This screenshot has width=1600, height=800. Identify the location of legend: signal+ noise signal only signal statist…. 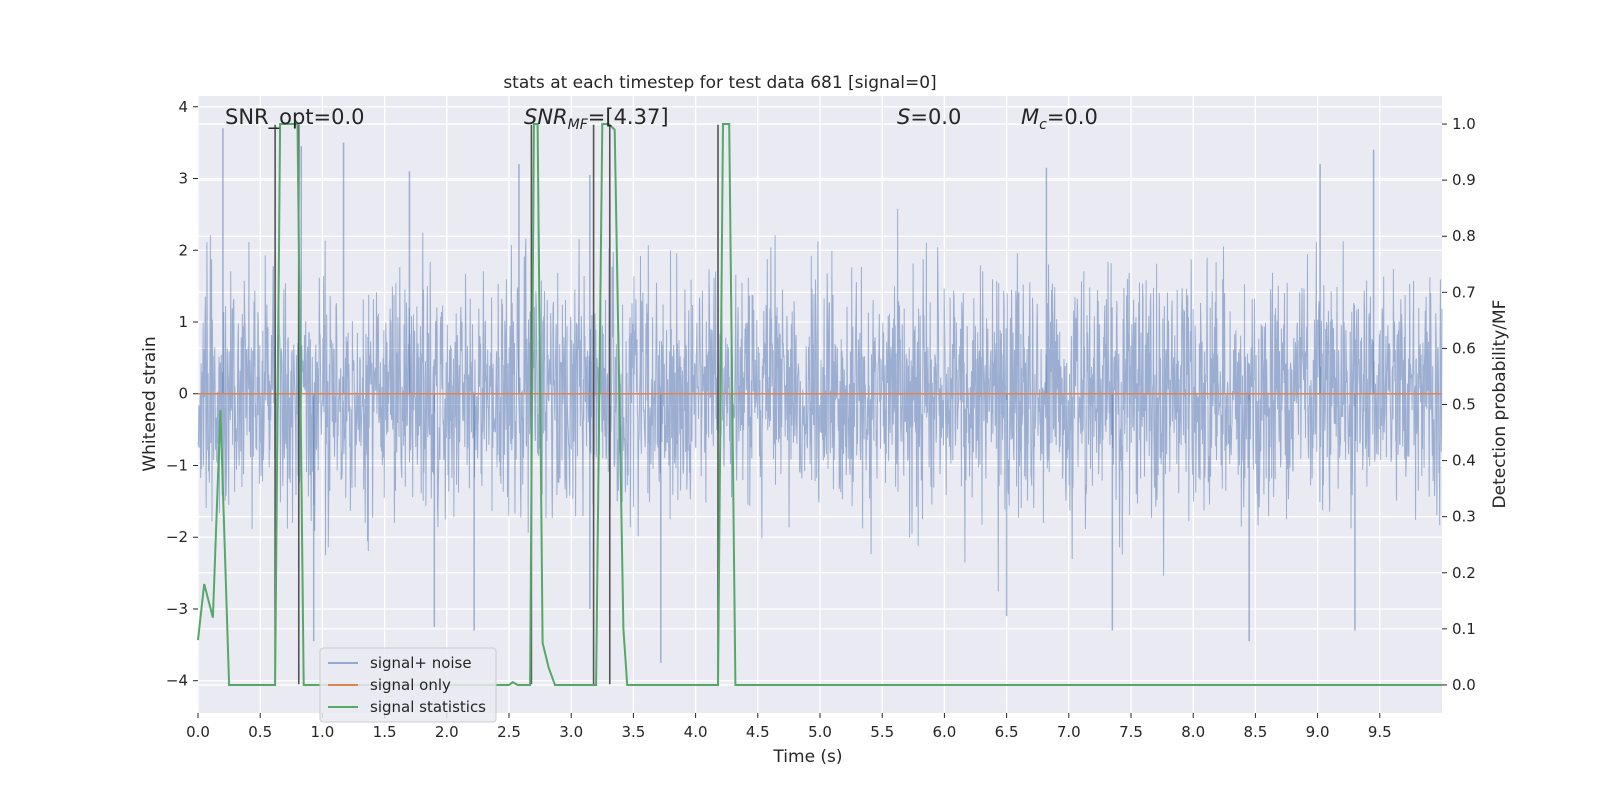
(408, 685).